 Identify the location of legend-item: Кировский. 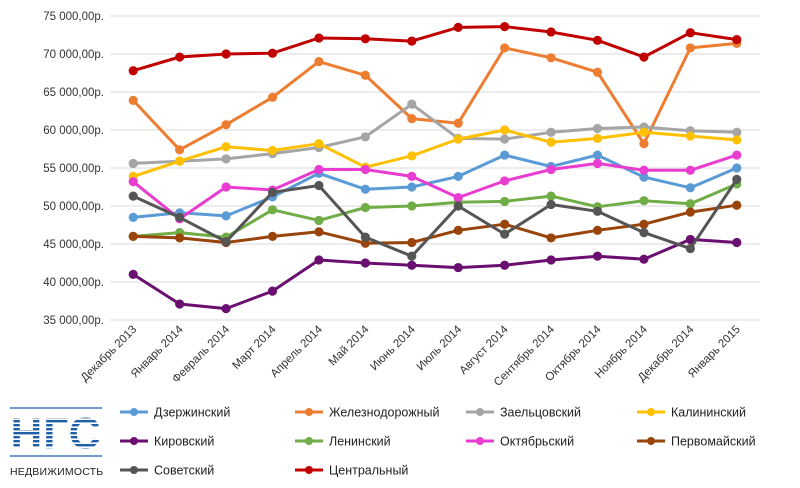
(167, 442).